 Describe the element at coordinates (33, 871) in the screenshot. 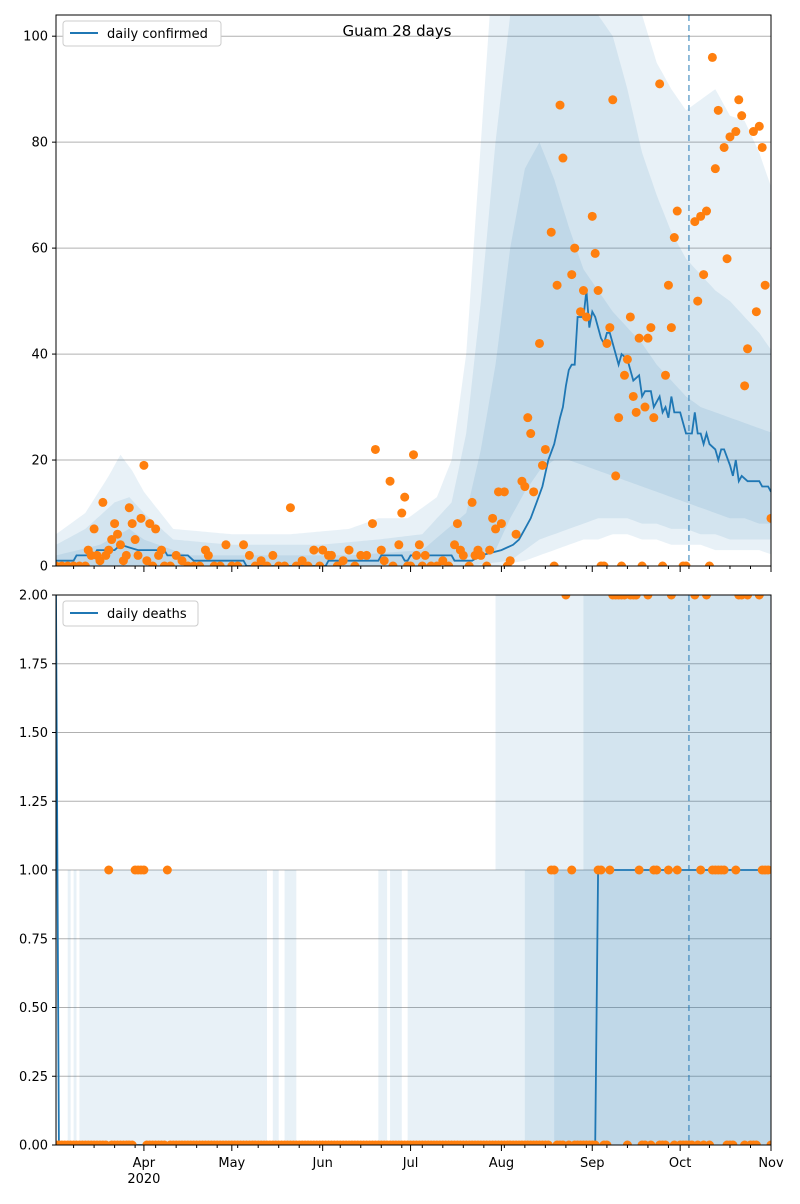

I see `y-tick-label: 1.00` at that location.